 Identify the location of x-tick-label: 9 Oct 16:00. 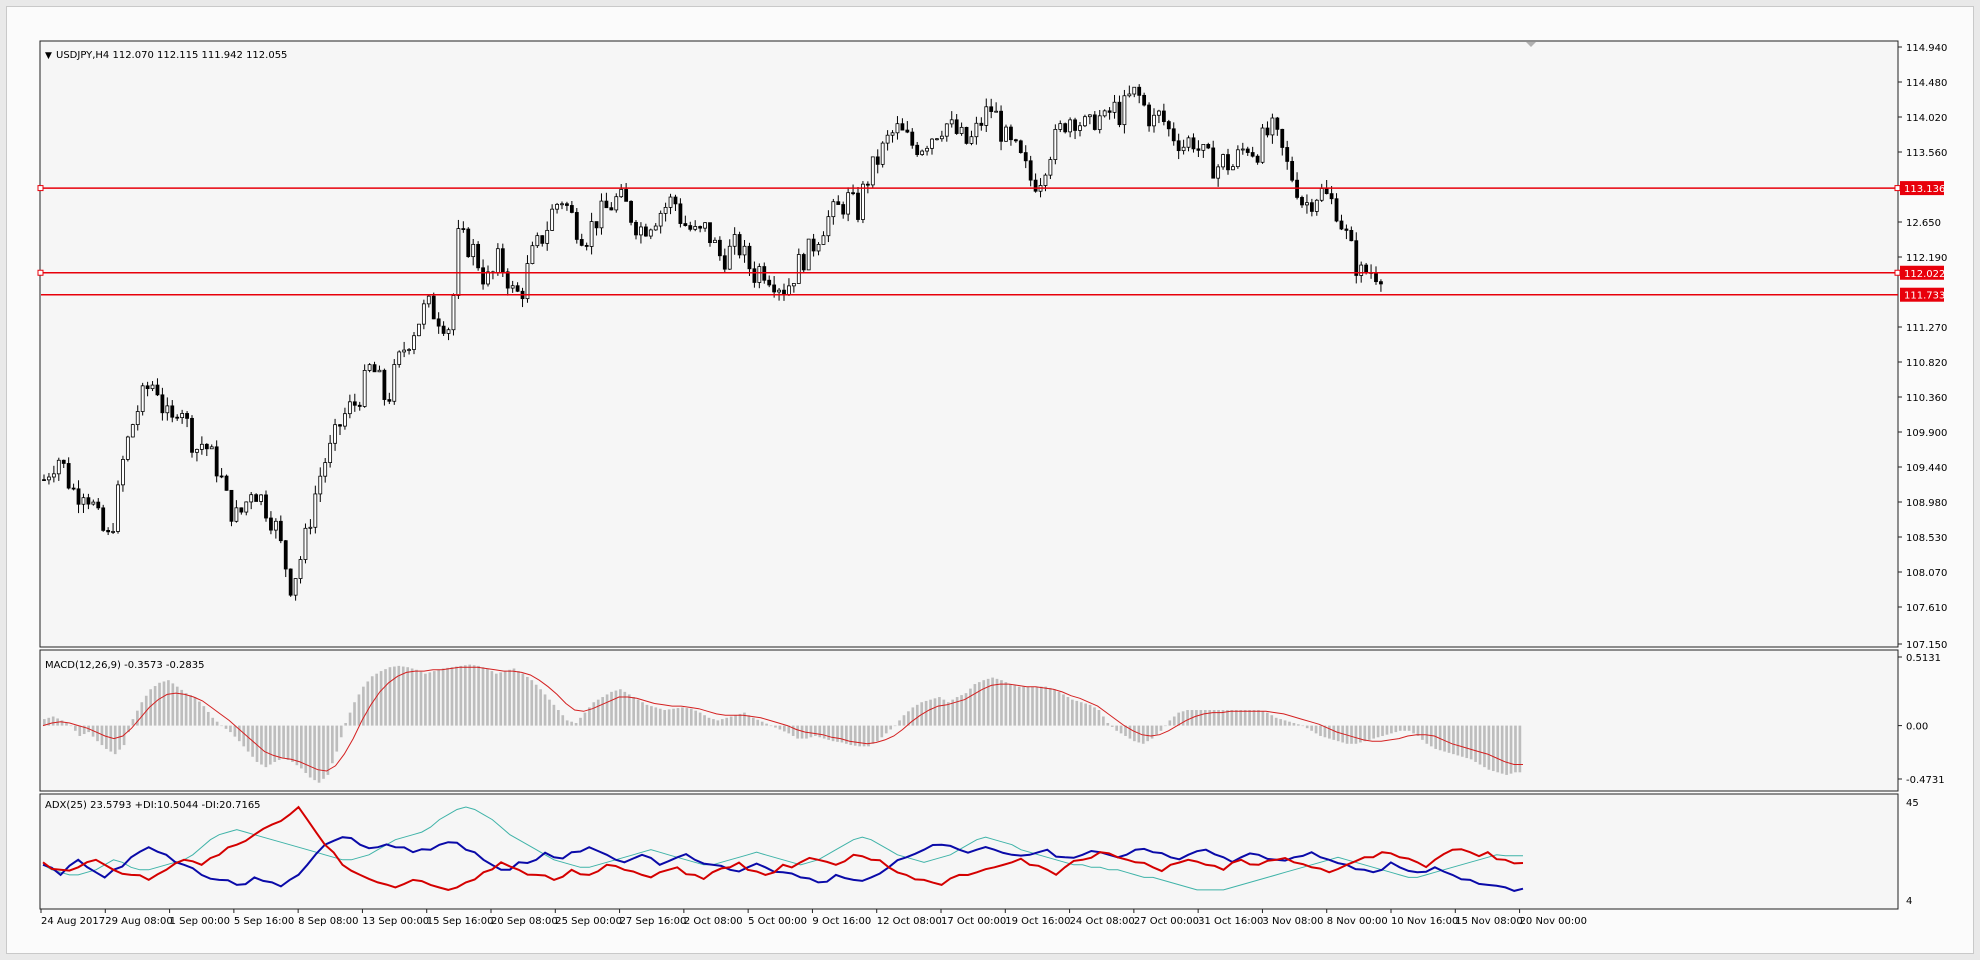
(841, 921).